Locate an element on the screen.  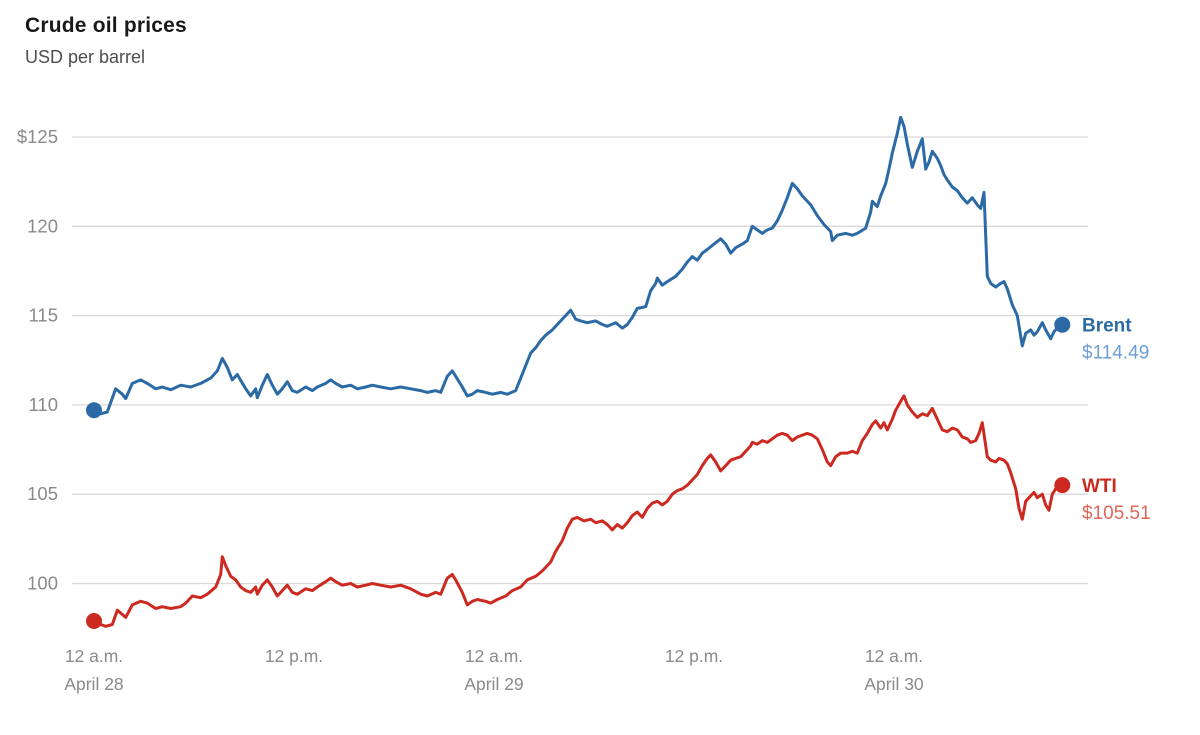
wti-series-label: WTI is located at coordinates (1099, 486).